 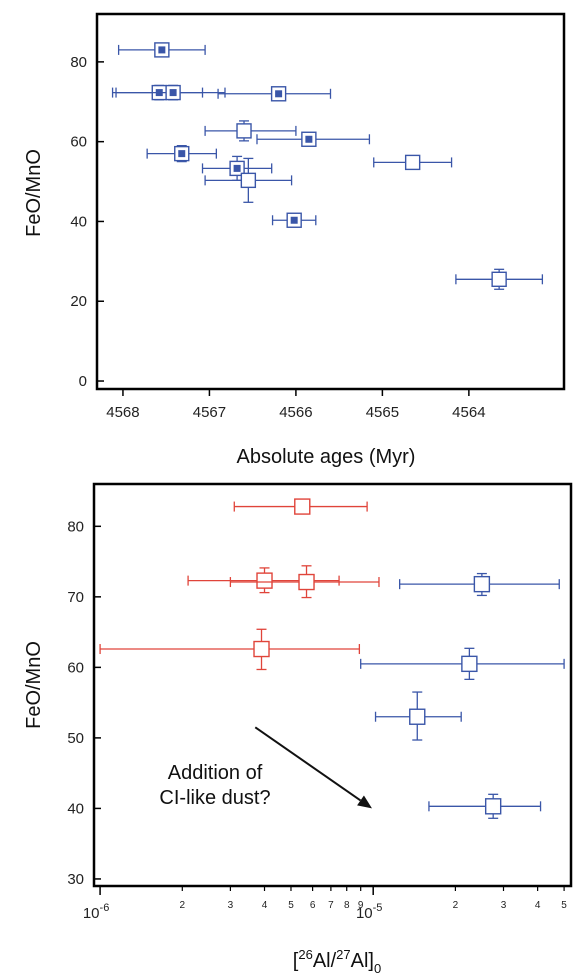 I want to click on bottom-x-decade-label: 10-5, so click(x=369, y=912).